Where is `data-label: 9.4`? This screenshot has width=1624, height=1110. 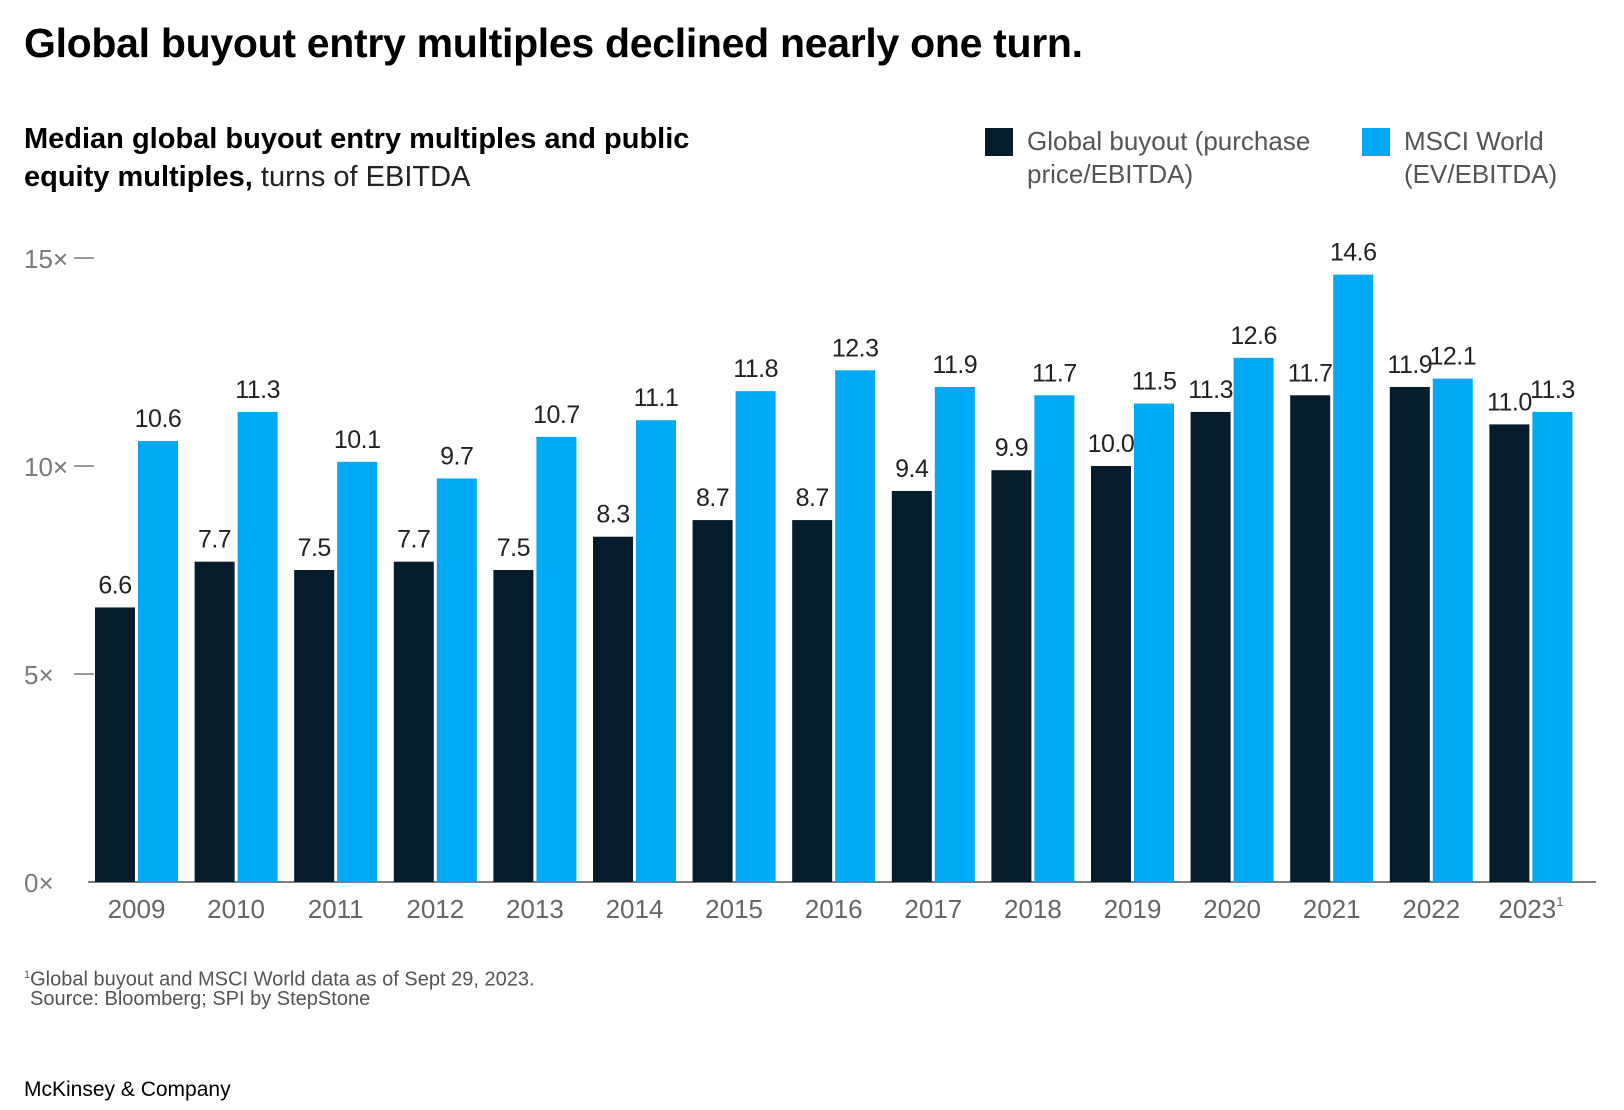
data-label: 9.4 is located at coordinates (912, 469).